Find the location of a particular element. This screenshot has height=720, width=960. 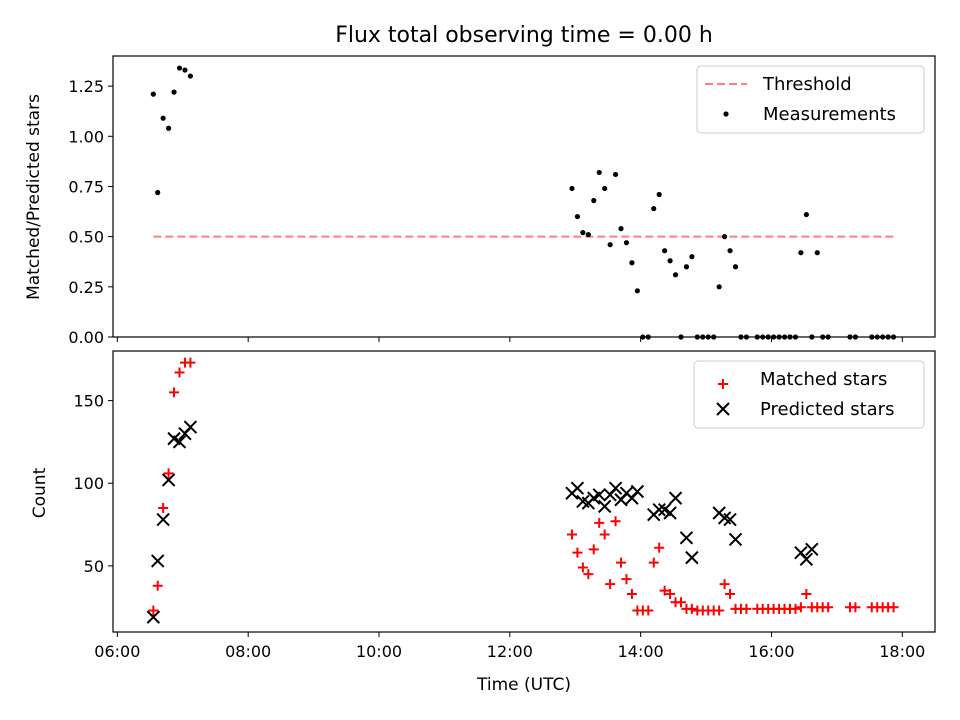

predicted-legend-label: Predicted stars is located at coordinates (827, 409).